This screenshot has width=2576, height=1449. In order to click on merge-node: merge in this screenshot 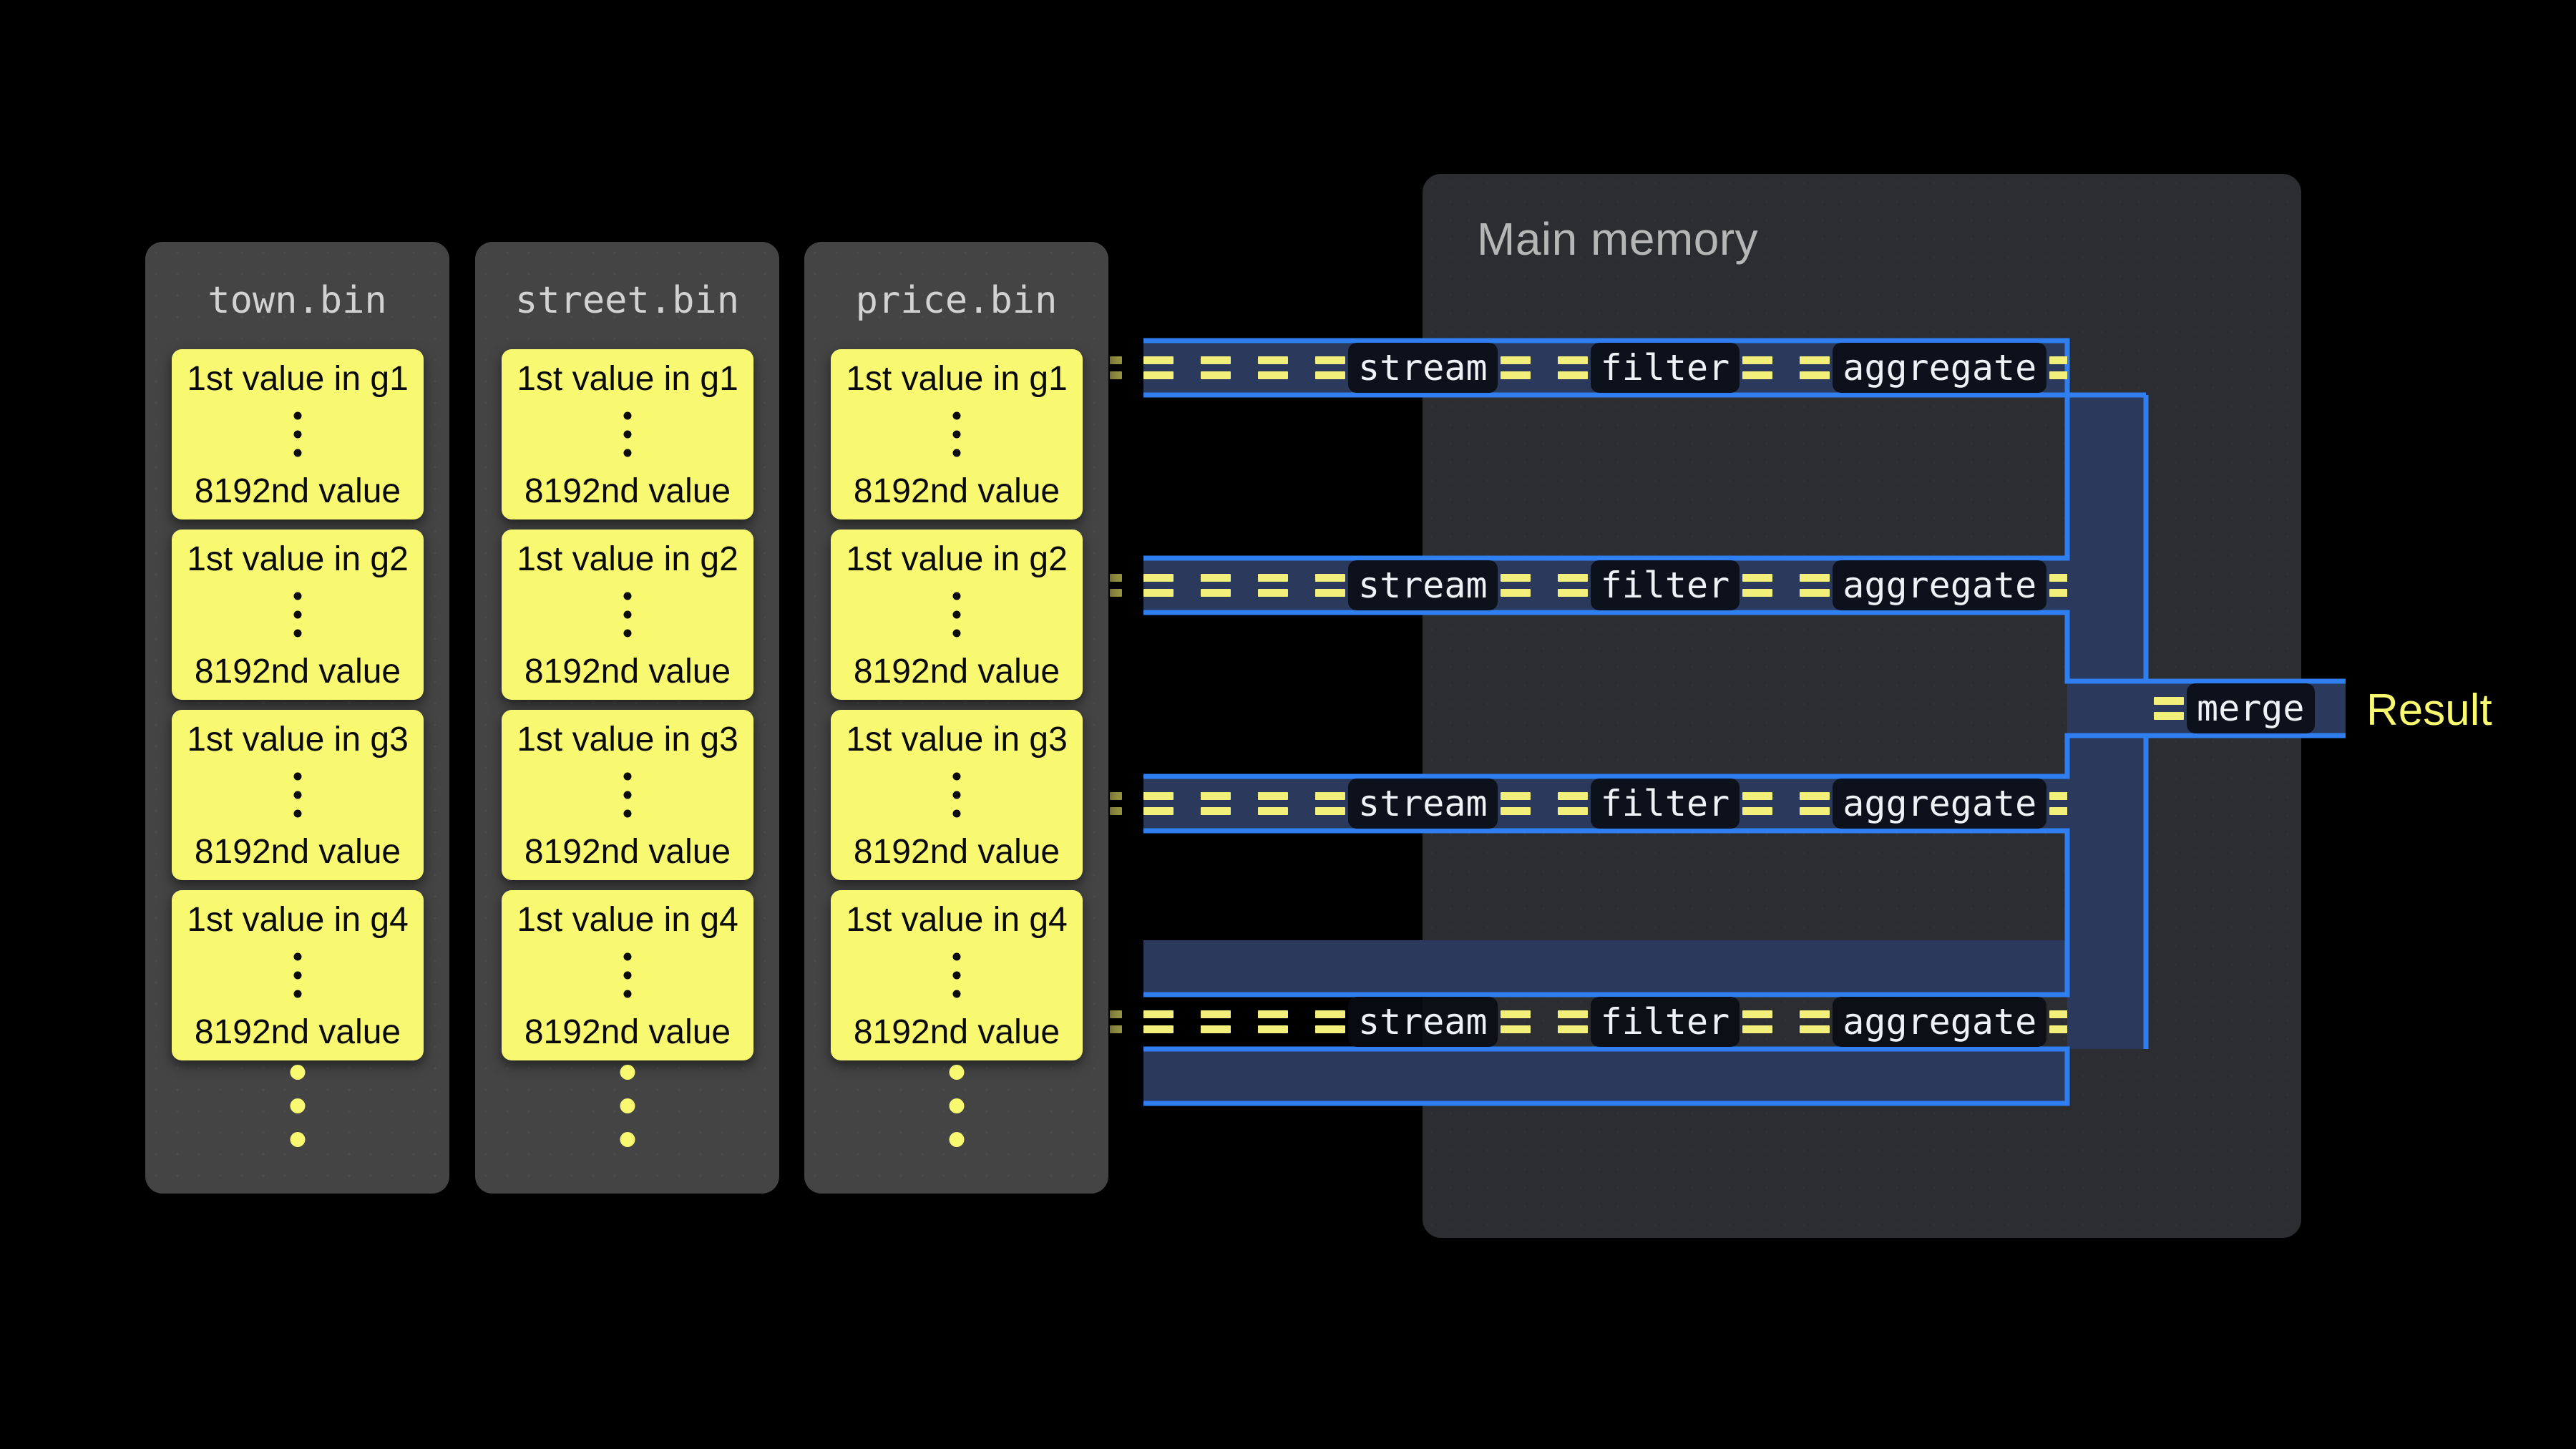, I will do `click(2245, 708)`.